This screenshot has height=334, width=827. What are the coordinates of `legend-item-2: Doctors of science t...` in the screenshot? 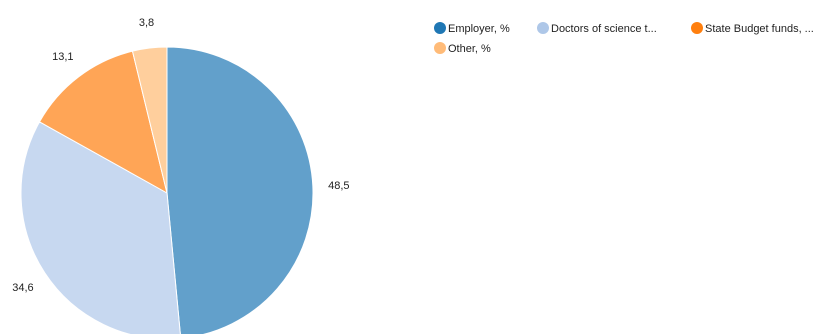 It's located at (597, 28).